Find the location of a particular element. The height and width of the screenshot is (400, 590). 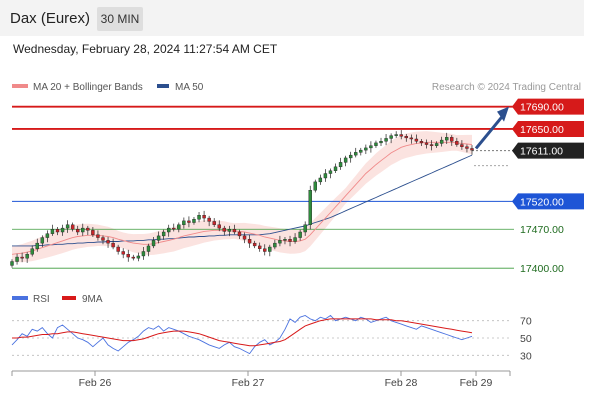

level-label-17690: 17690.00 is located at coordinates (542, 108).